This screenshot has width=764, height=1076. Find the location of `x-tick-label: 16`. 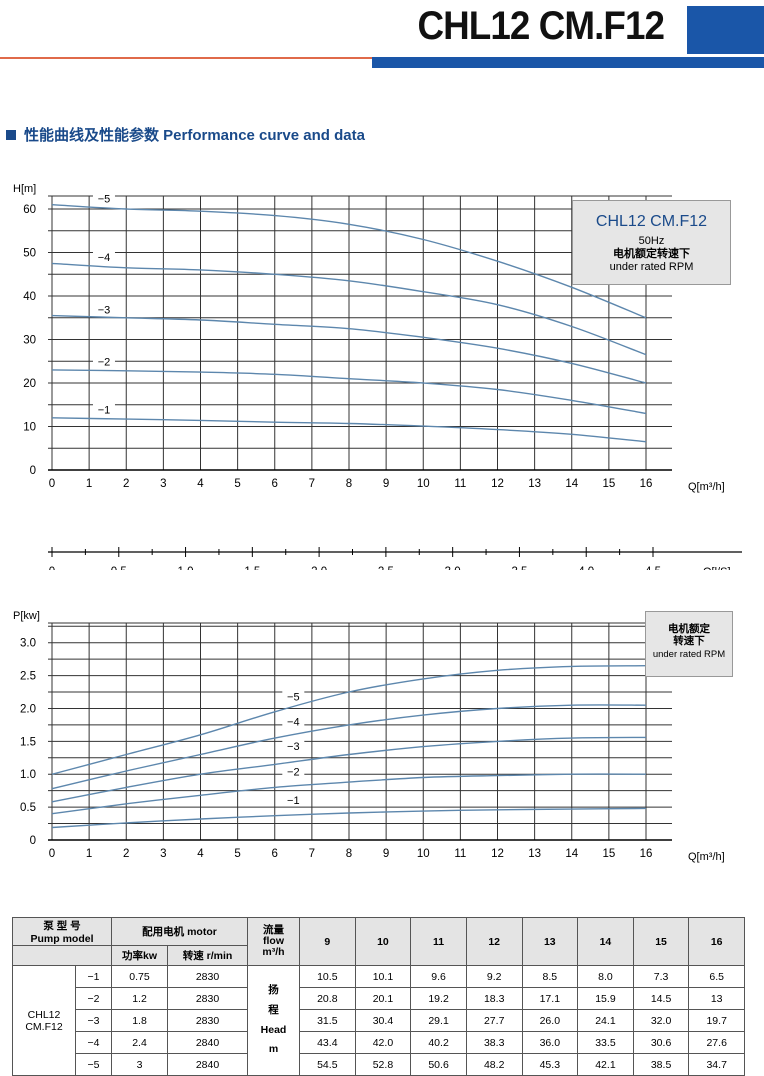

x-tick-label: 16 is located at coordinates (646, 484).